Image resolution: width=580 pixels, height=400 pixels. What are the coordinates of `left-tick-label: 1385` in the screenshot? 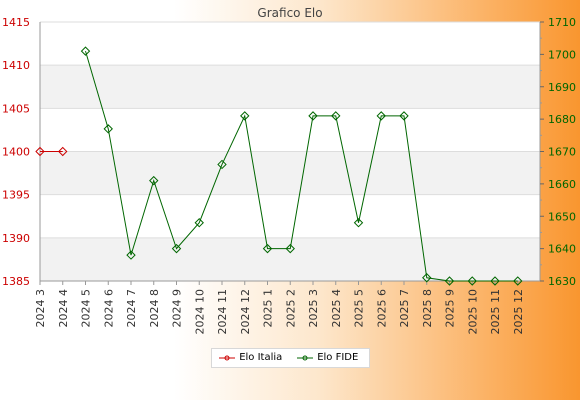 It's located at (16, 281).